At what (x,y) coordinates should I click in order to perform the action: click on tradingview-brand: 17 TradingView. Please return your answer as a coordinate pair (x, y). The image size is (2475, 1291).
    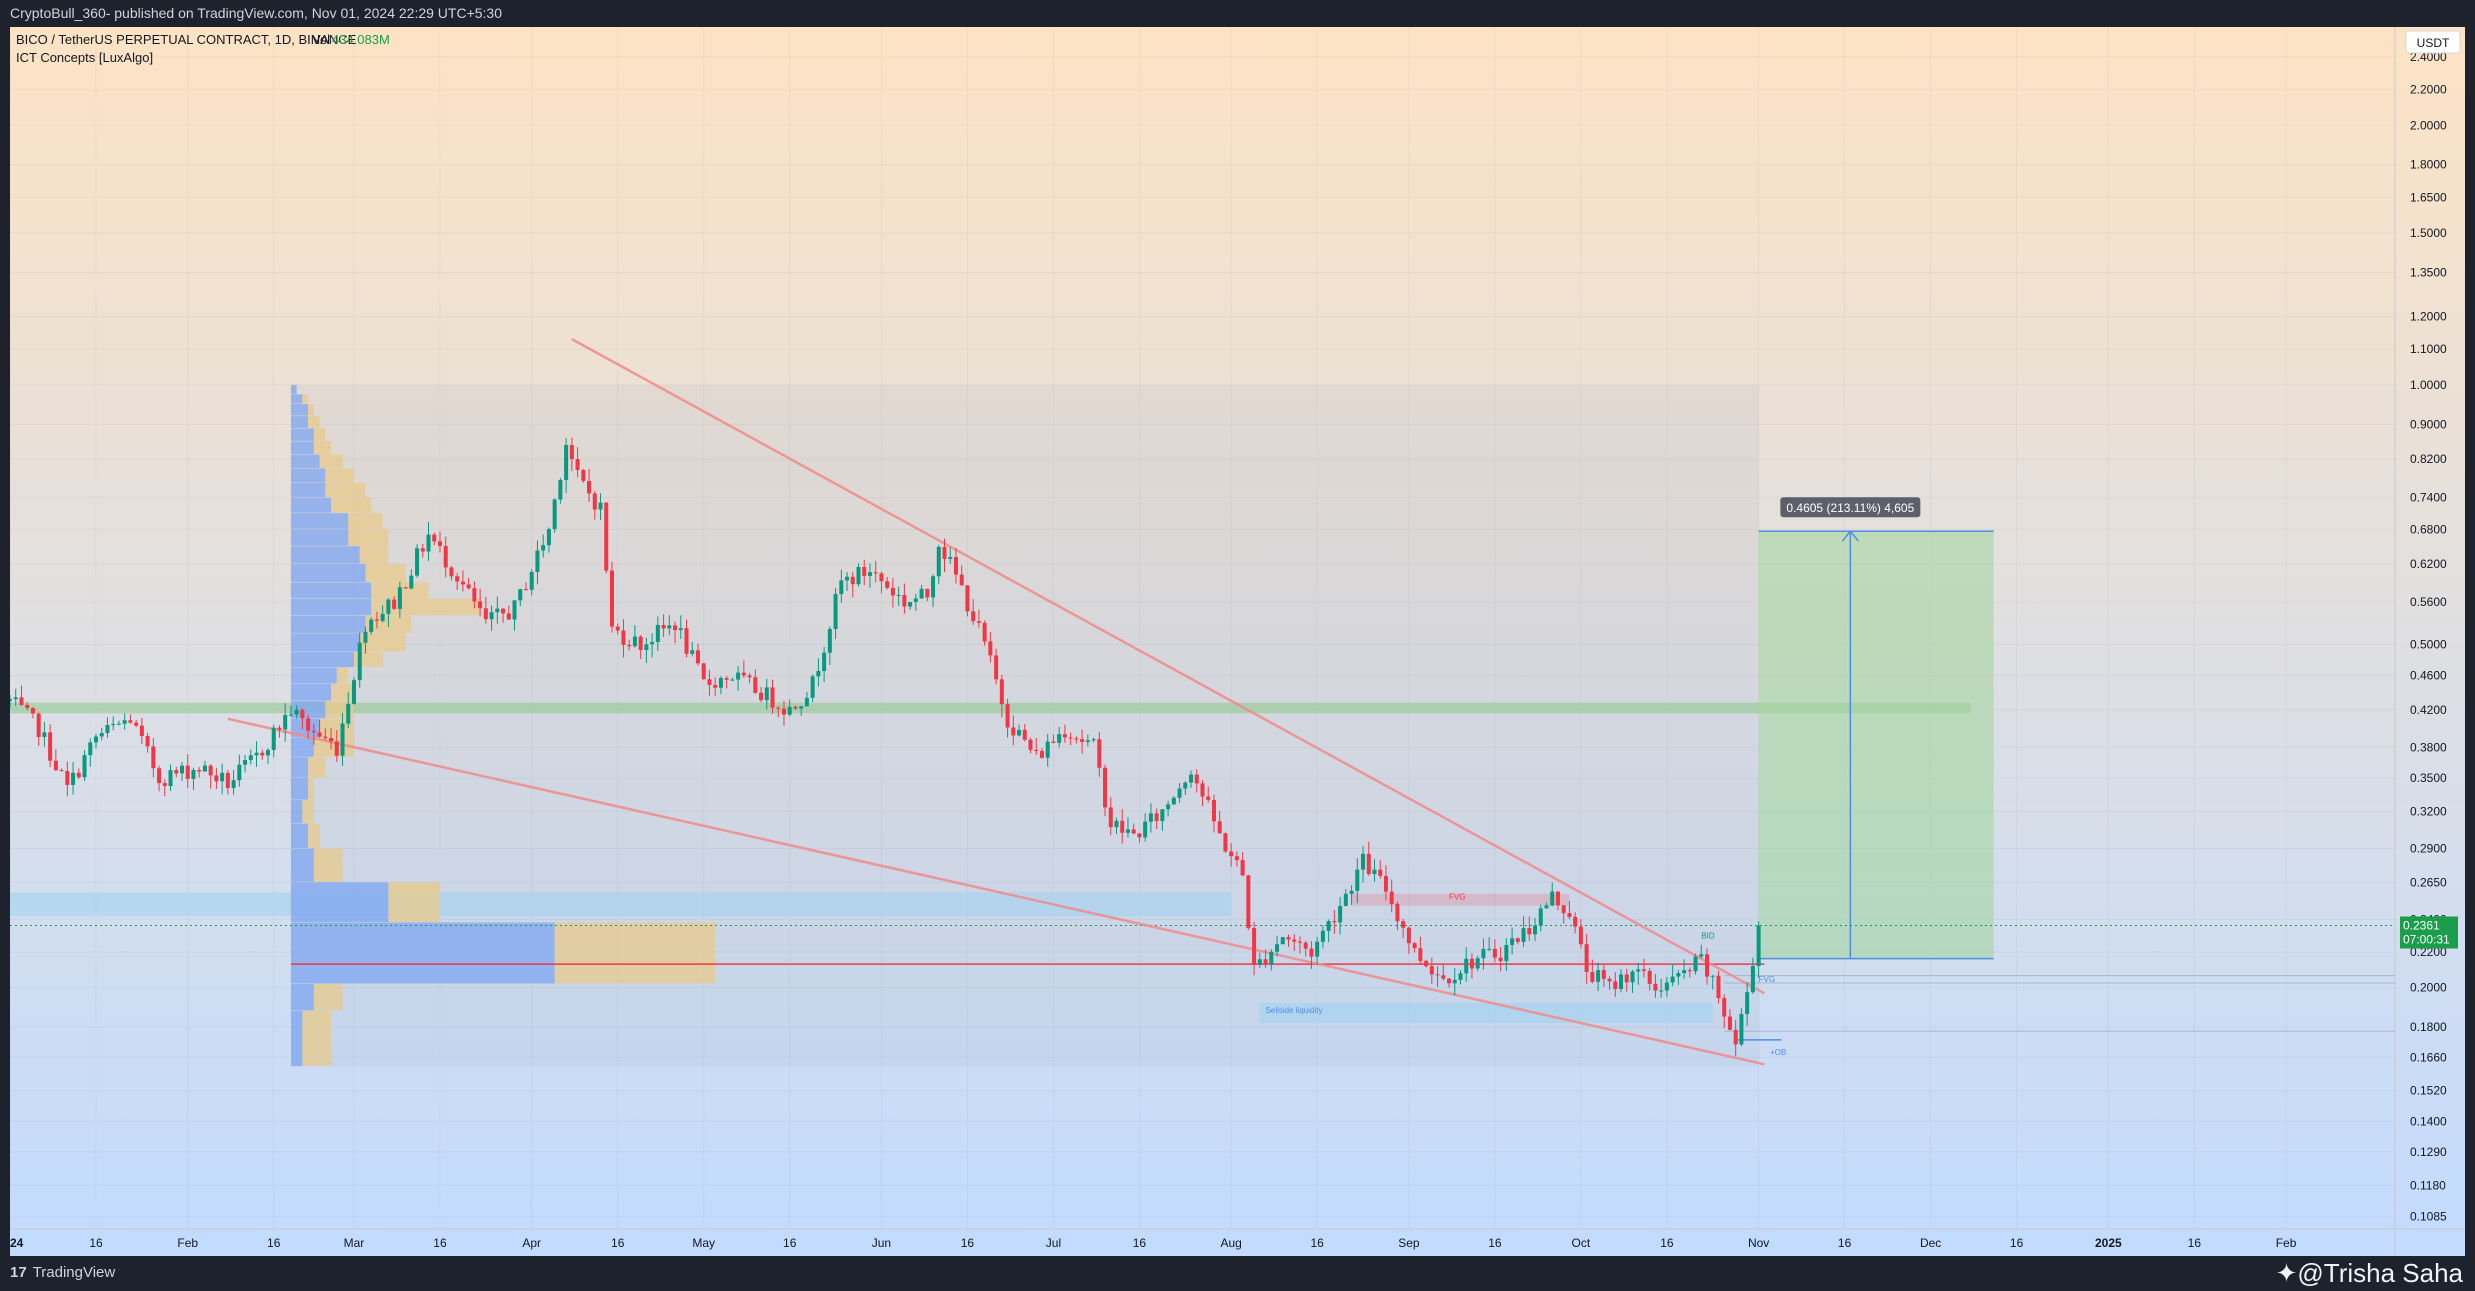
    Looking at the image, I should click on (62, 1272).